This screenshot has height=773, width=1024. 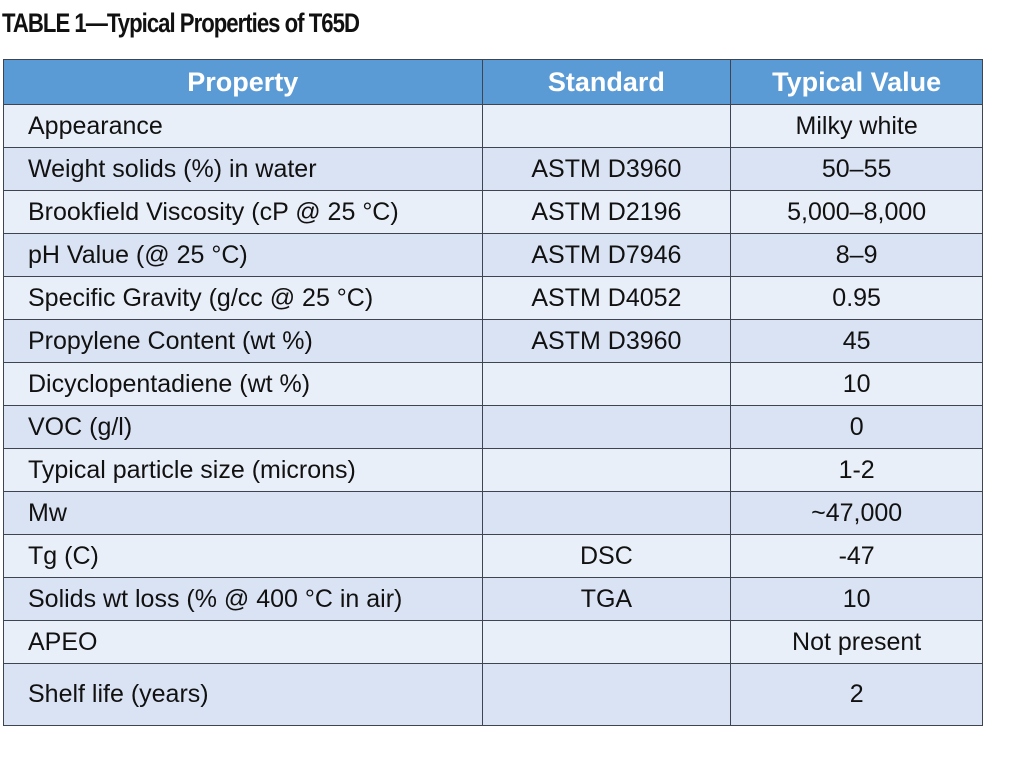 I want to click on typical-value-cell: Milky white, so click(x=856, y=126).